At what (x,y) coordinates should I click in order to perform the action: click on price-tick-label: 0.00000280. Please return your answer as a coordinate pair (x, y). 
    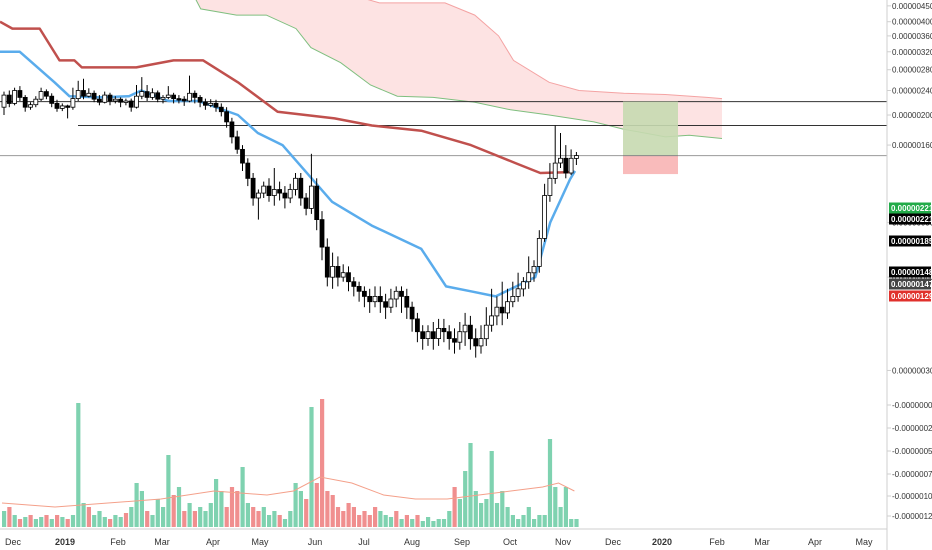
    Looking at the image, I should click on (912, 70).